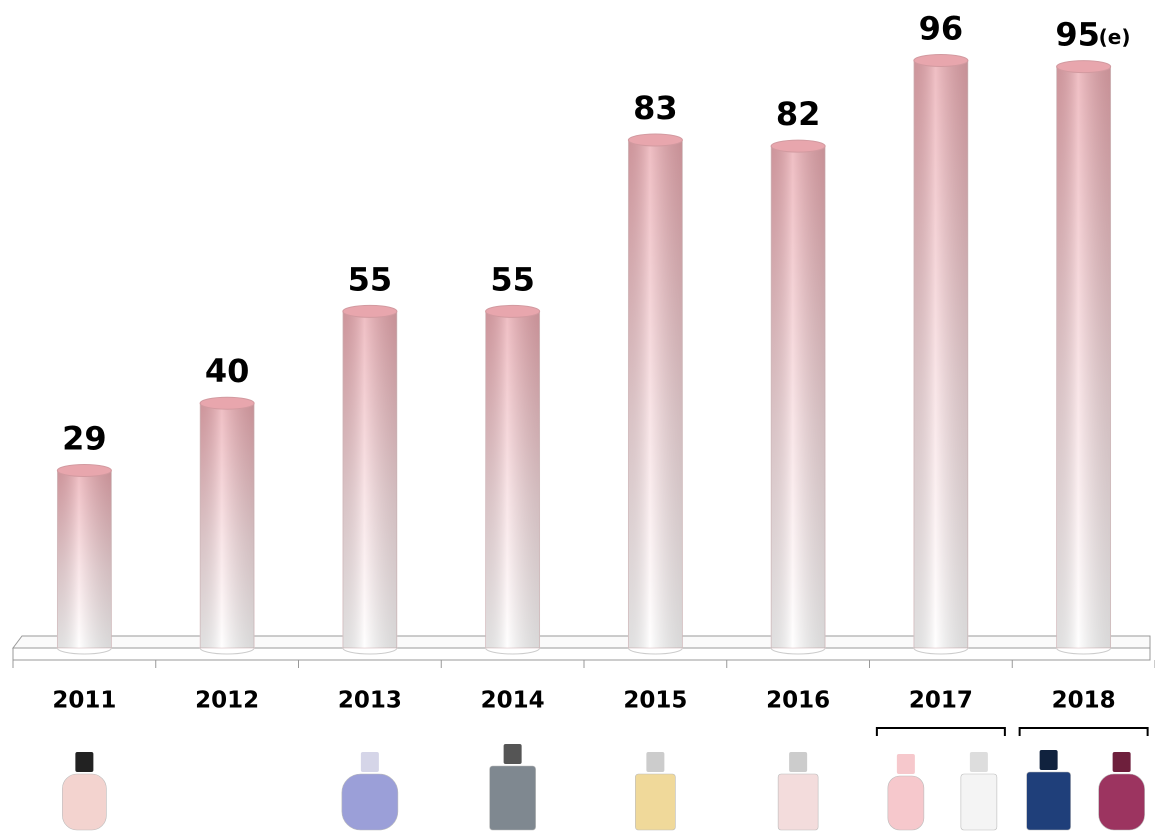 This screenshot has width=1155, height=837. I want to click on value-label: 83, so click(655, 108).